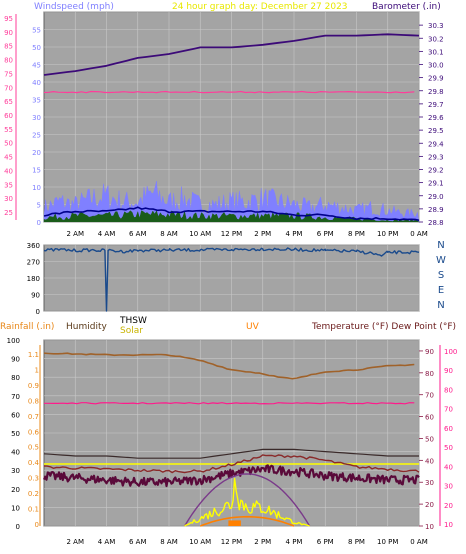 The width and height of the screenshot is (466, 554). Describe the element at coordinates (429, 396) in the screenshot. I see `temperature-tick-label: 70` at that location.